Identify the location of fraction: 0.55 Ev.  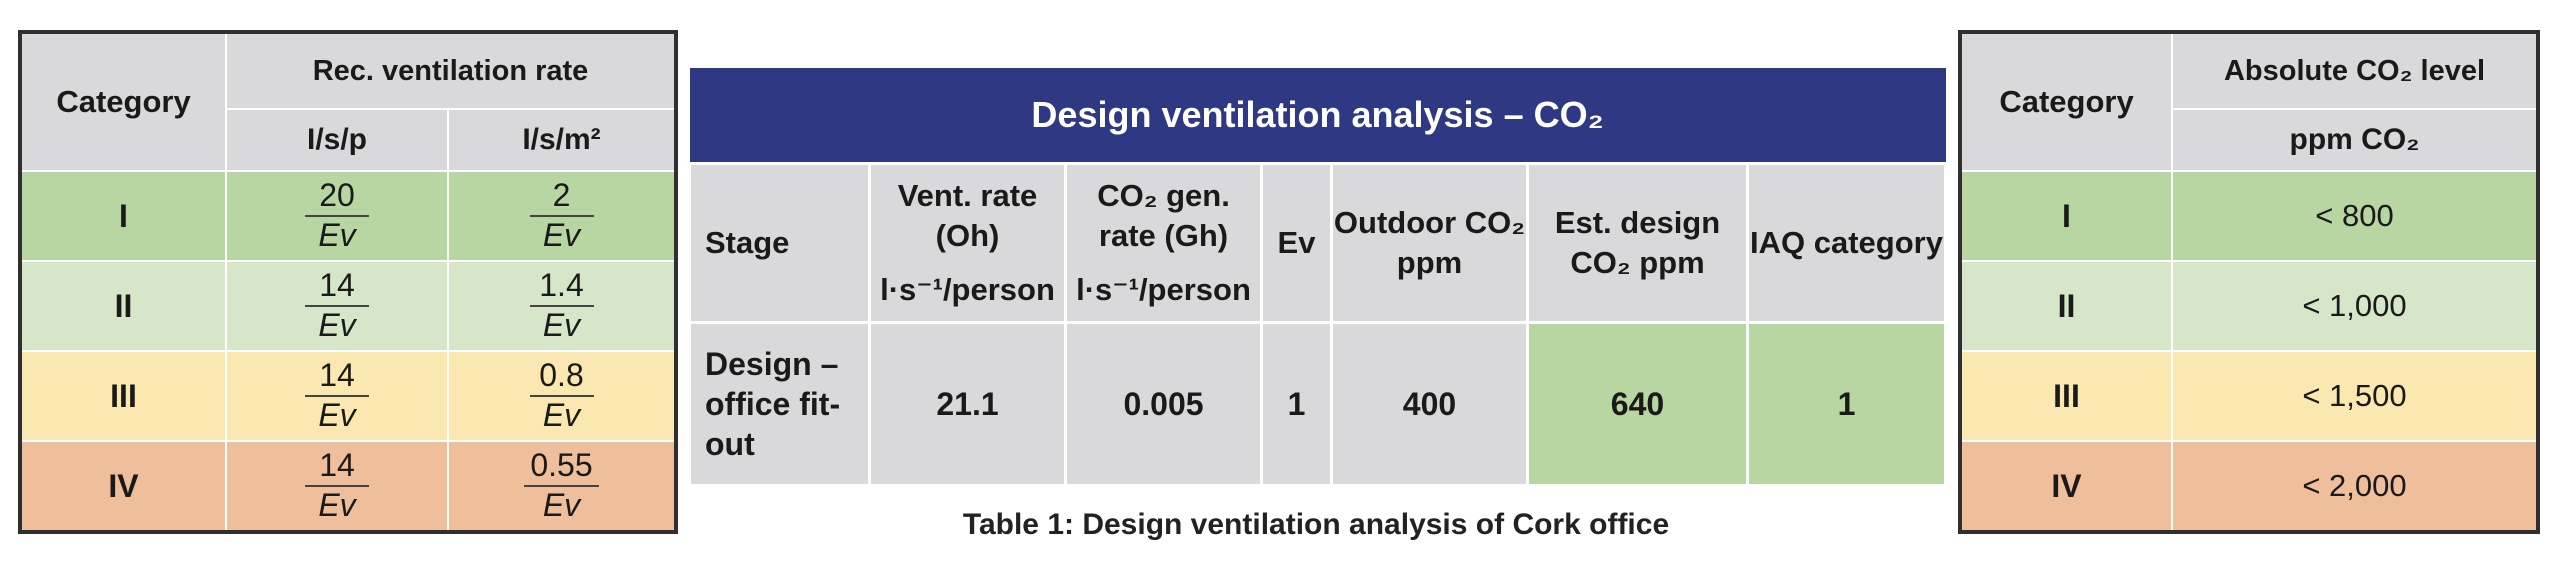
(561, 486).